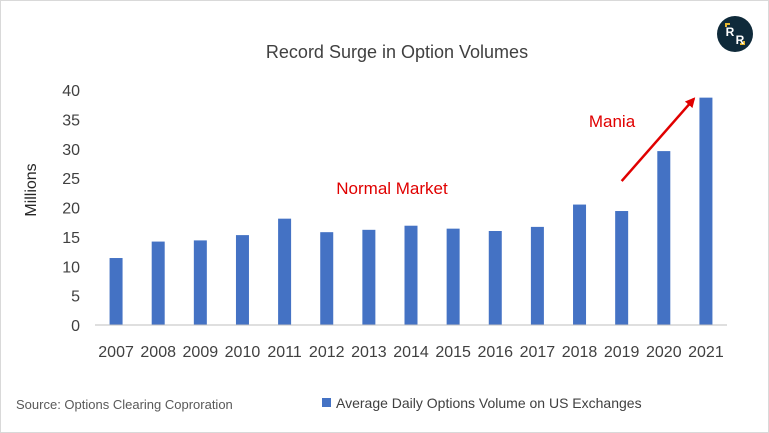  Describe the element at coordinates (285, 271) in the screenshot. I see `bar-2011` at that location.